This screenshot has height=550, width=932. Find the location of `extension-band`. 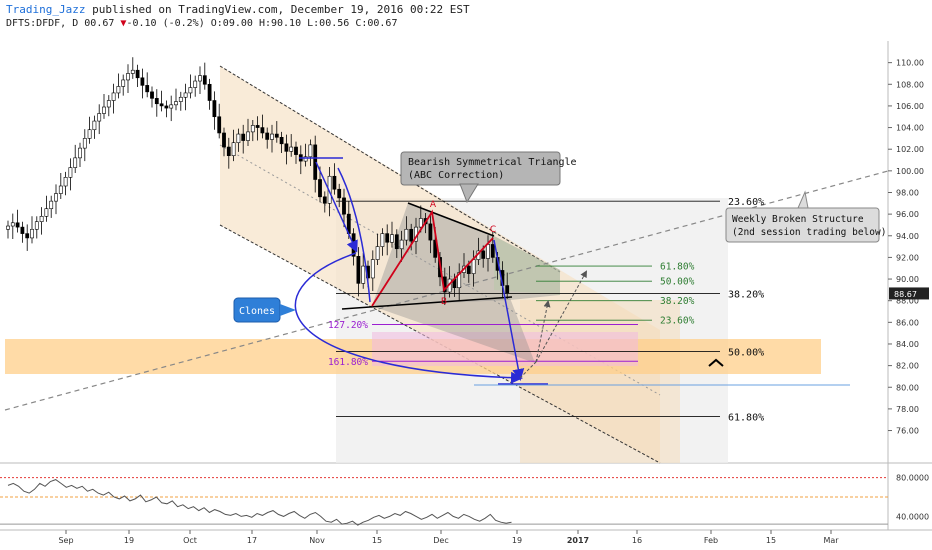

extension-band is located at coordinates (505, 349).